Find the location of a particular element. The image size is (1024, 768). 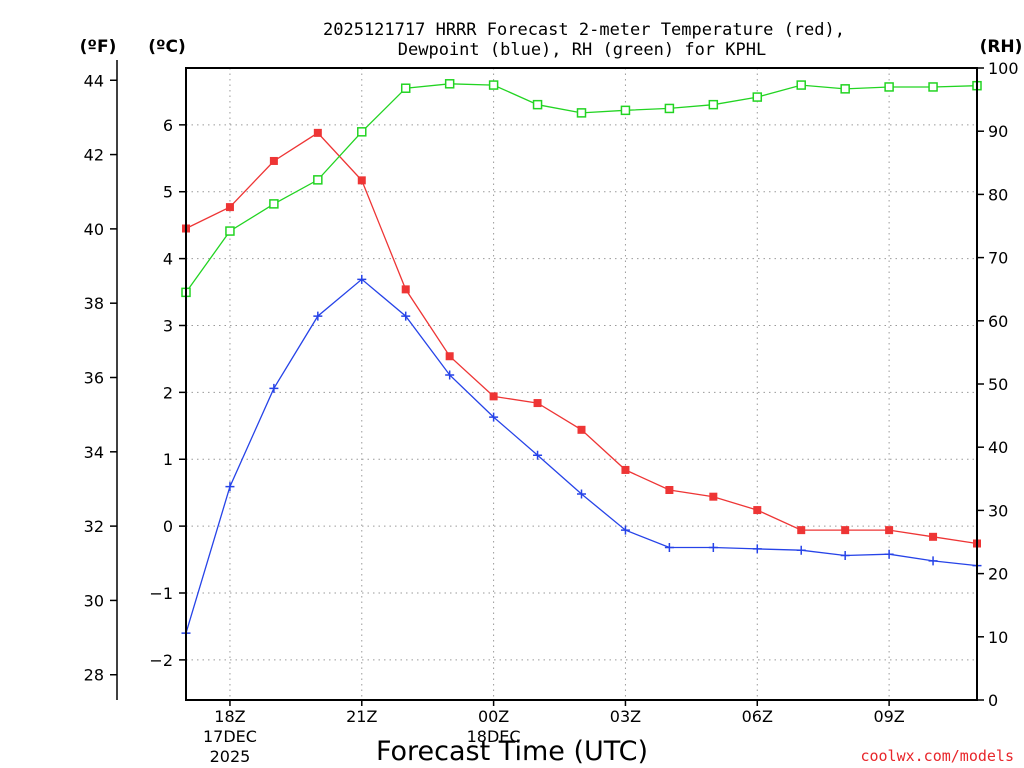

rh-tick-label: 60 is located at coordinates (998, 321).